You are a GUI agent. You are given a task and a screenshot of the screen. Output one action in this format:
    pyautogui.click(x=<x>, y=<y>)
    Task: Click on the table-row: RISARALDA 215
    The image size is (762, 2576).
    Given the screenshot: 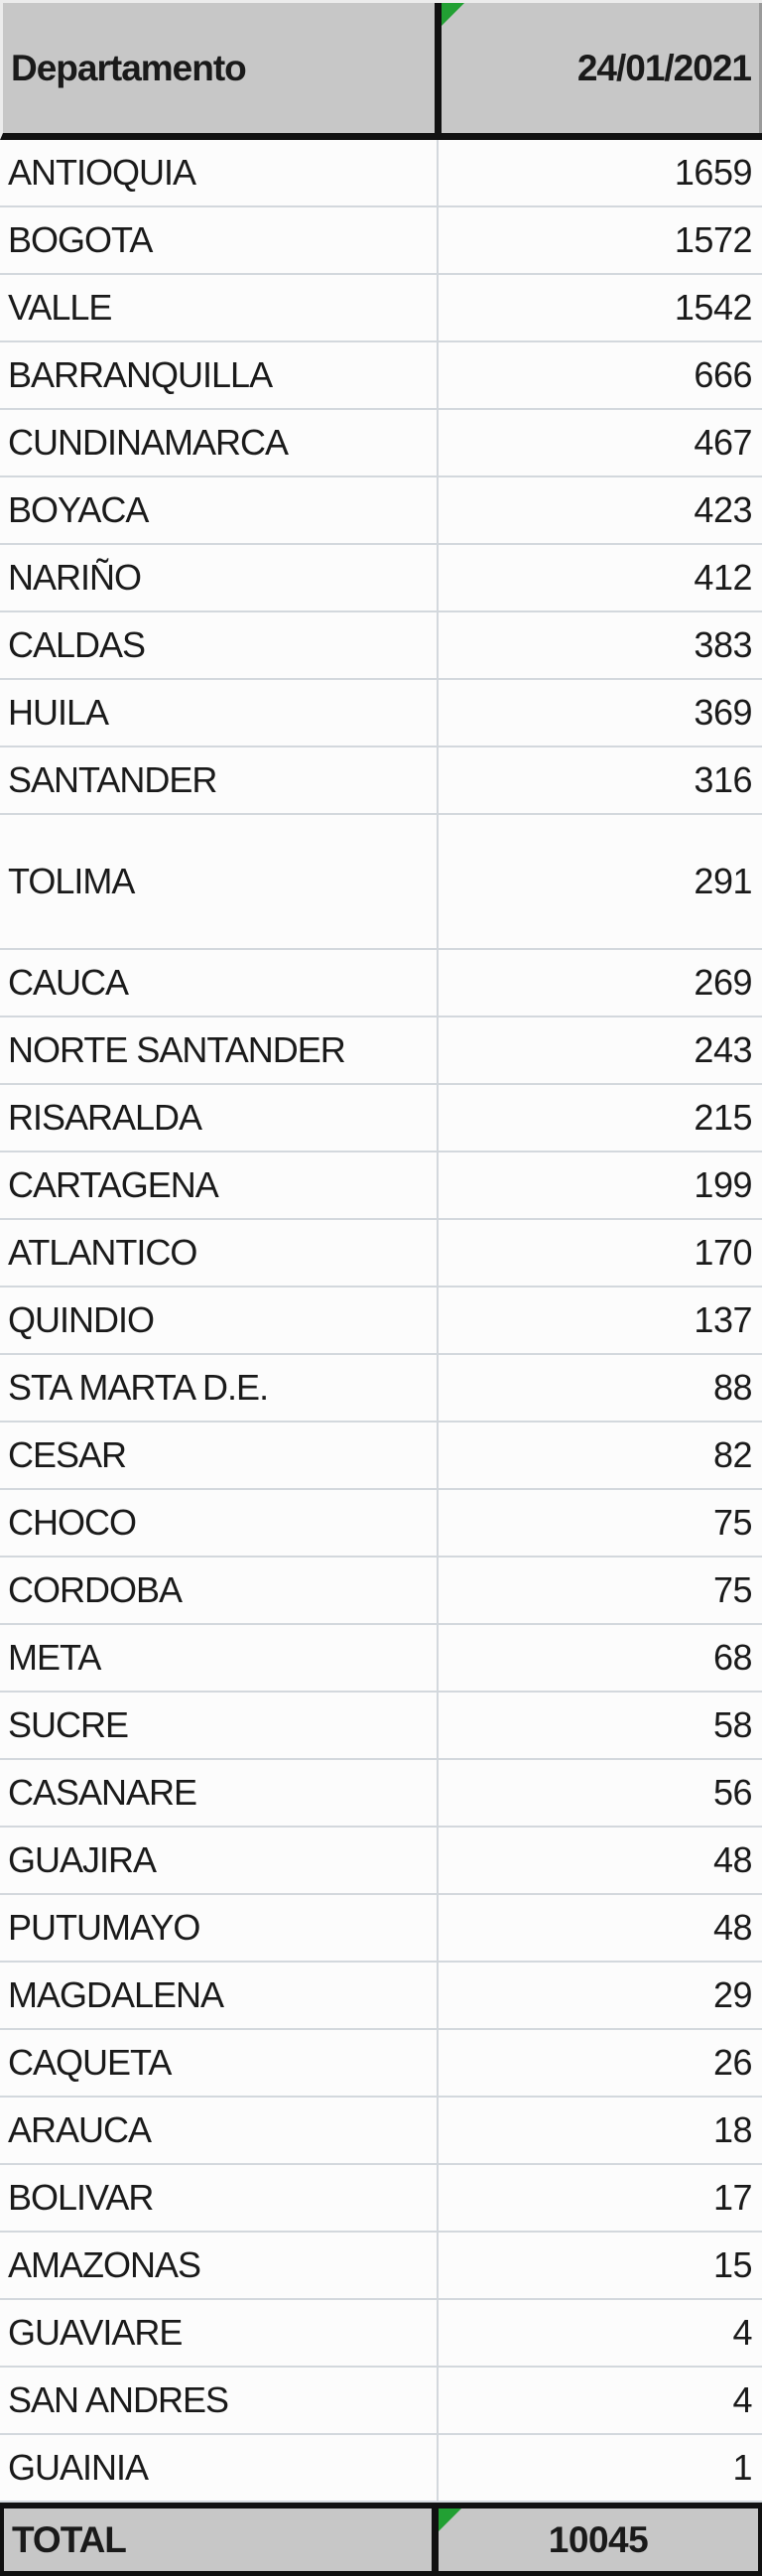 What is the action you would take?
    pyautogui.click(x=381, y=1118)
    